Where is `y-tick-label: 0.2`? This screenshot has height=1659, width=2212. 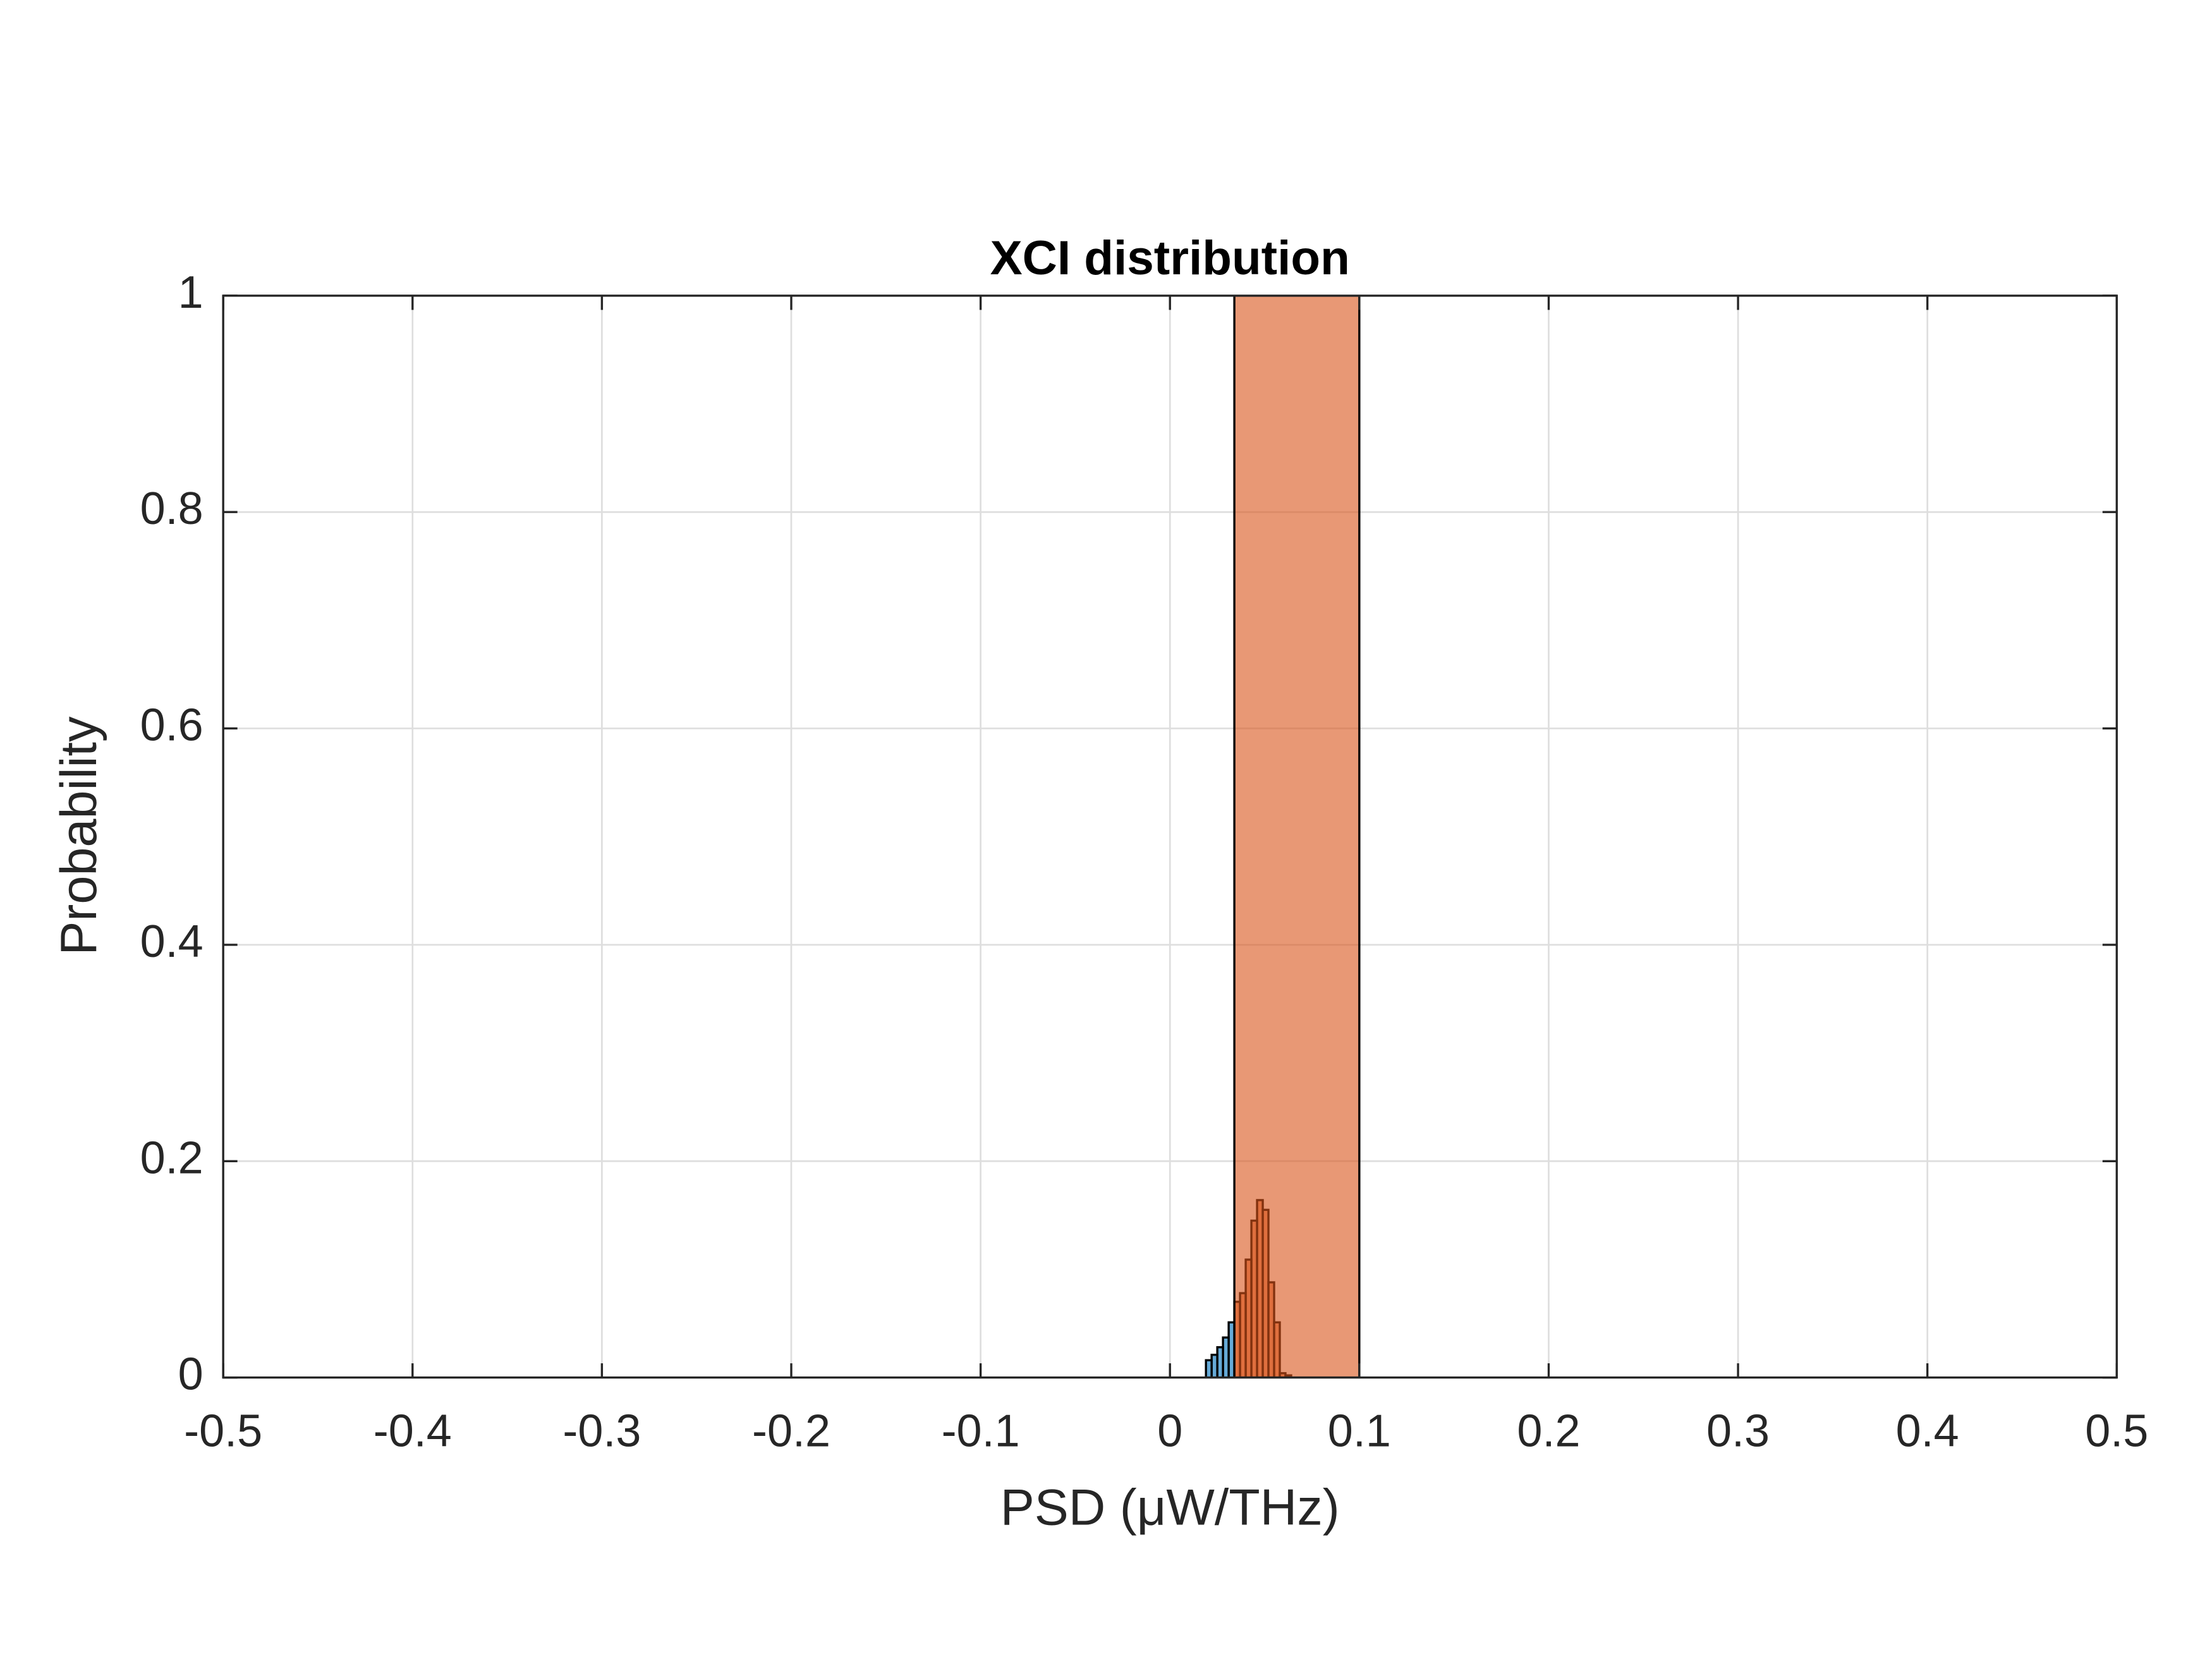
y-tick-label: 0.2 is located at coordinates (172, 1158).